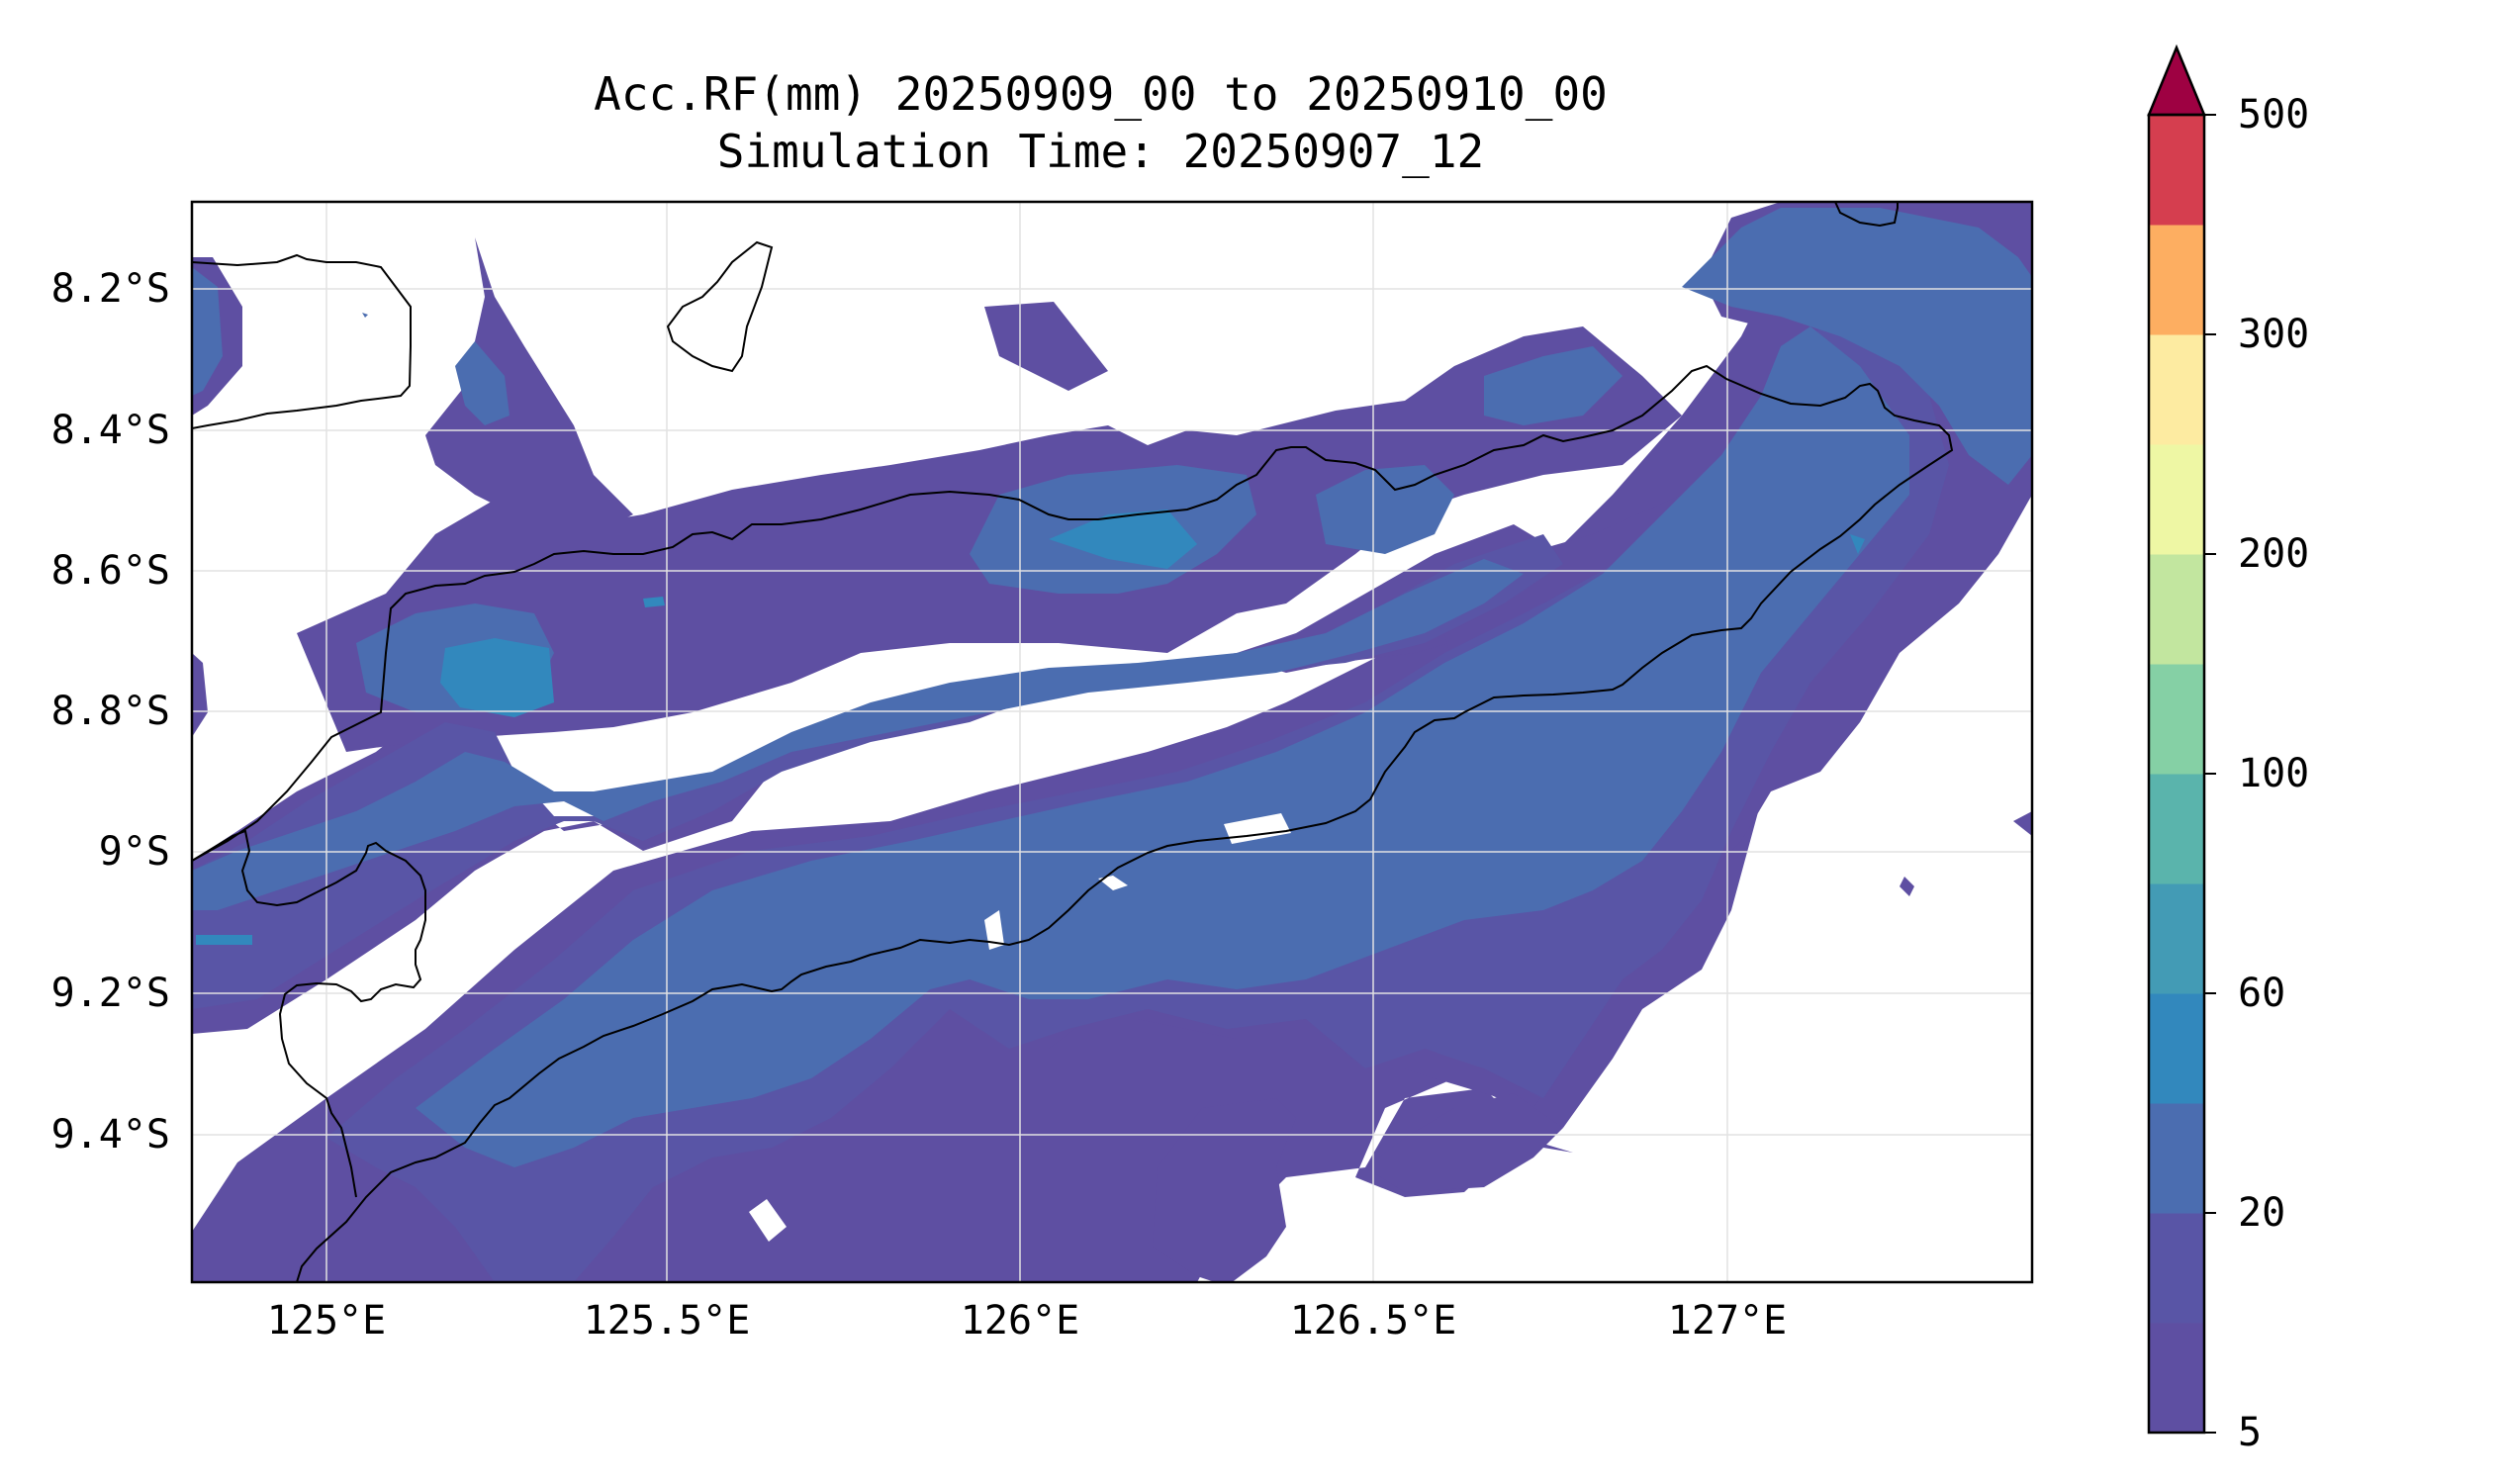 The height and width of the screenshot is (1484, 2504). What do you see at coordinates (326, 1321) in the screenshot?
I see `lon-tick-label: 125°E` at bounding box center [326, 1321].